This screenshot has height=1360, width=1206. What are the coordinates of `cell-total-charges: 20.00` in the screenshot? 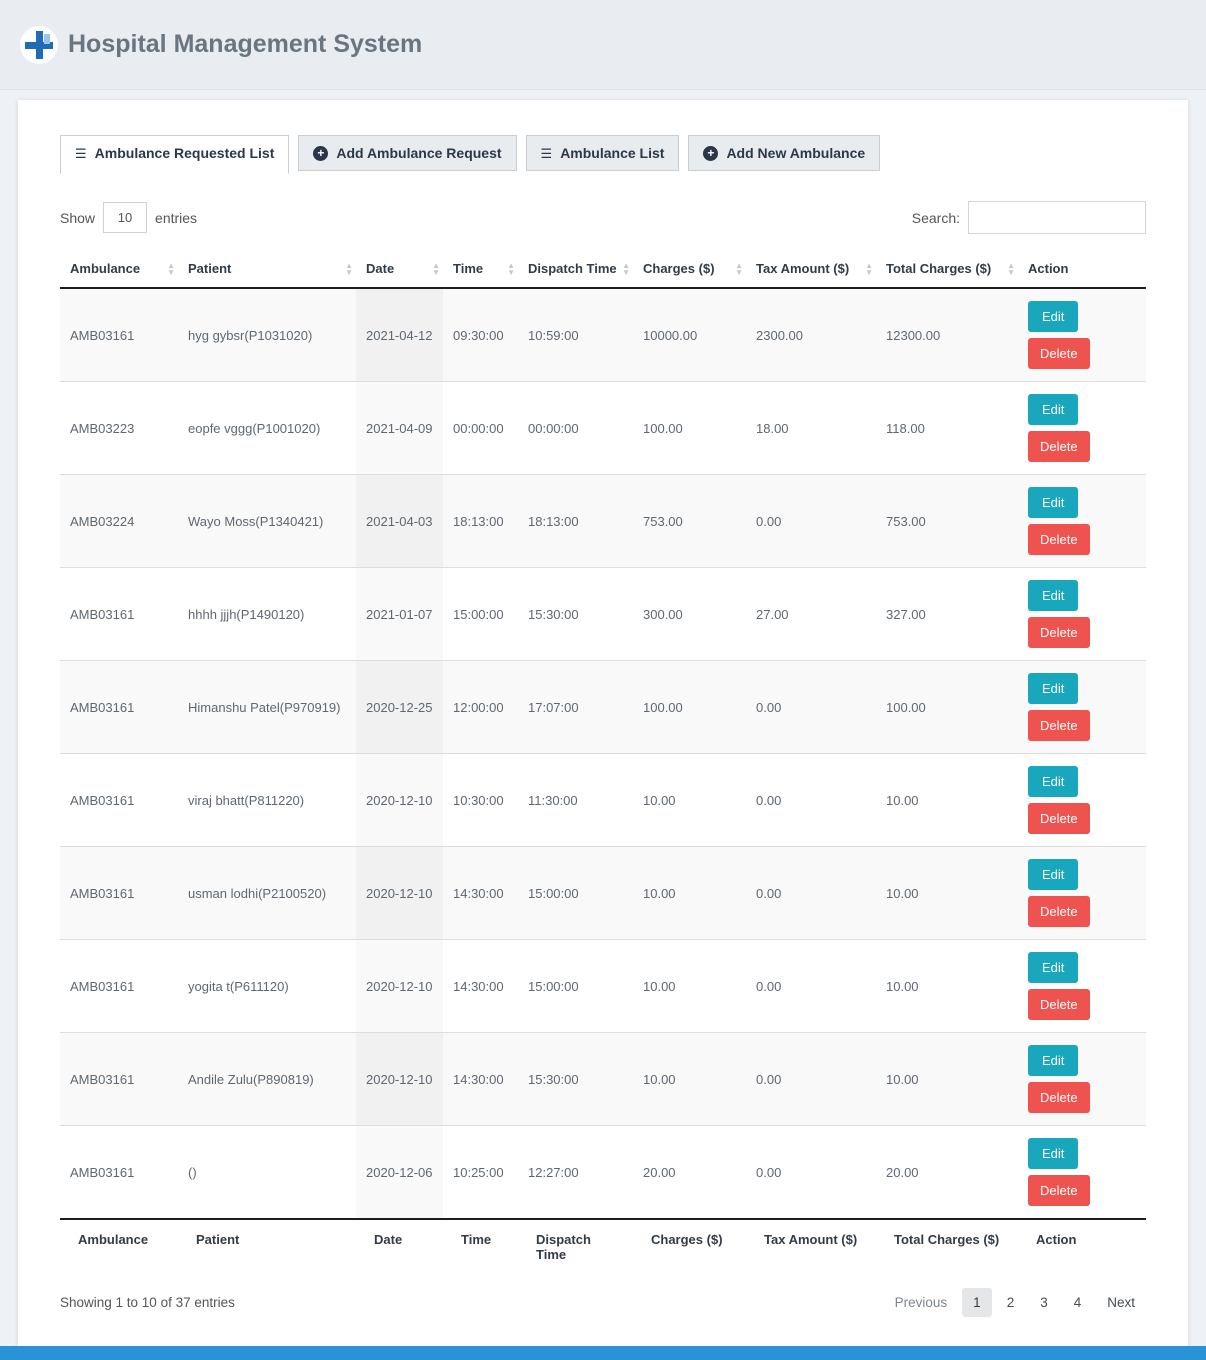 It's located at (947, 1172).